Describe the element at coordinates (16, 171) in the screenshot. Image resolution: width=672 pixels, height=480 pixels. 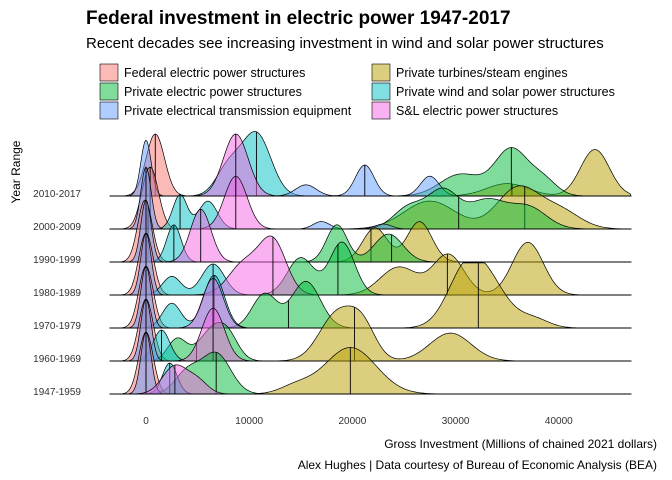
I see `y-axis-title: Year Range` at that location.